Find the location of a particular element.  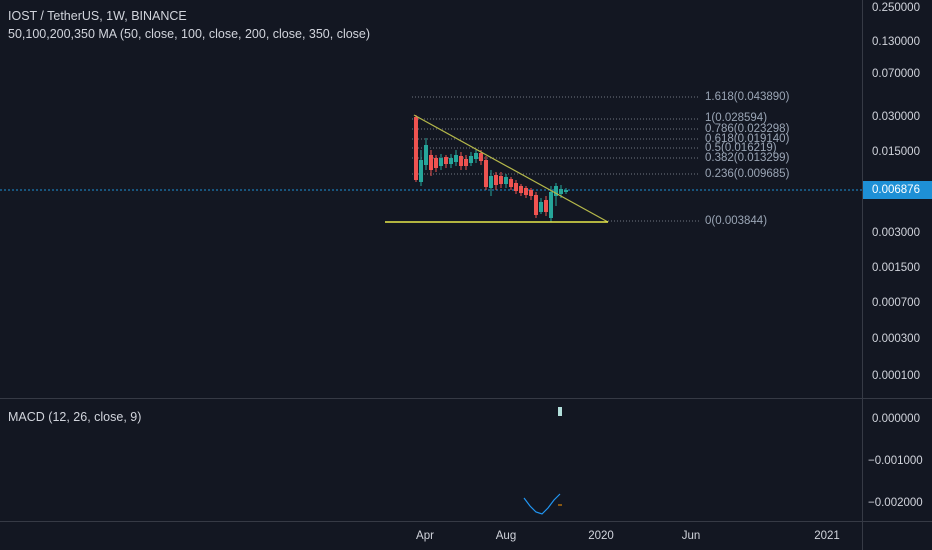

descending-trendline is located at coordinates (511, 168).